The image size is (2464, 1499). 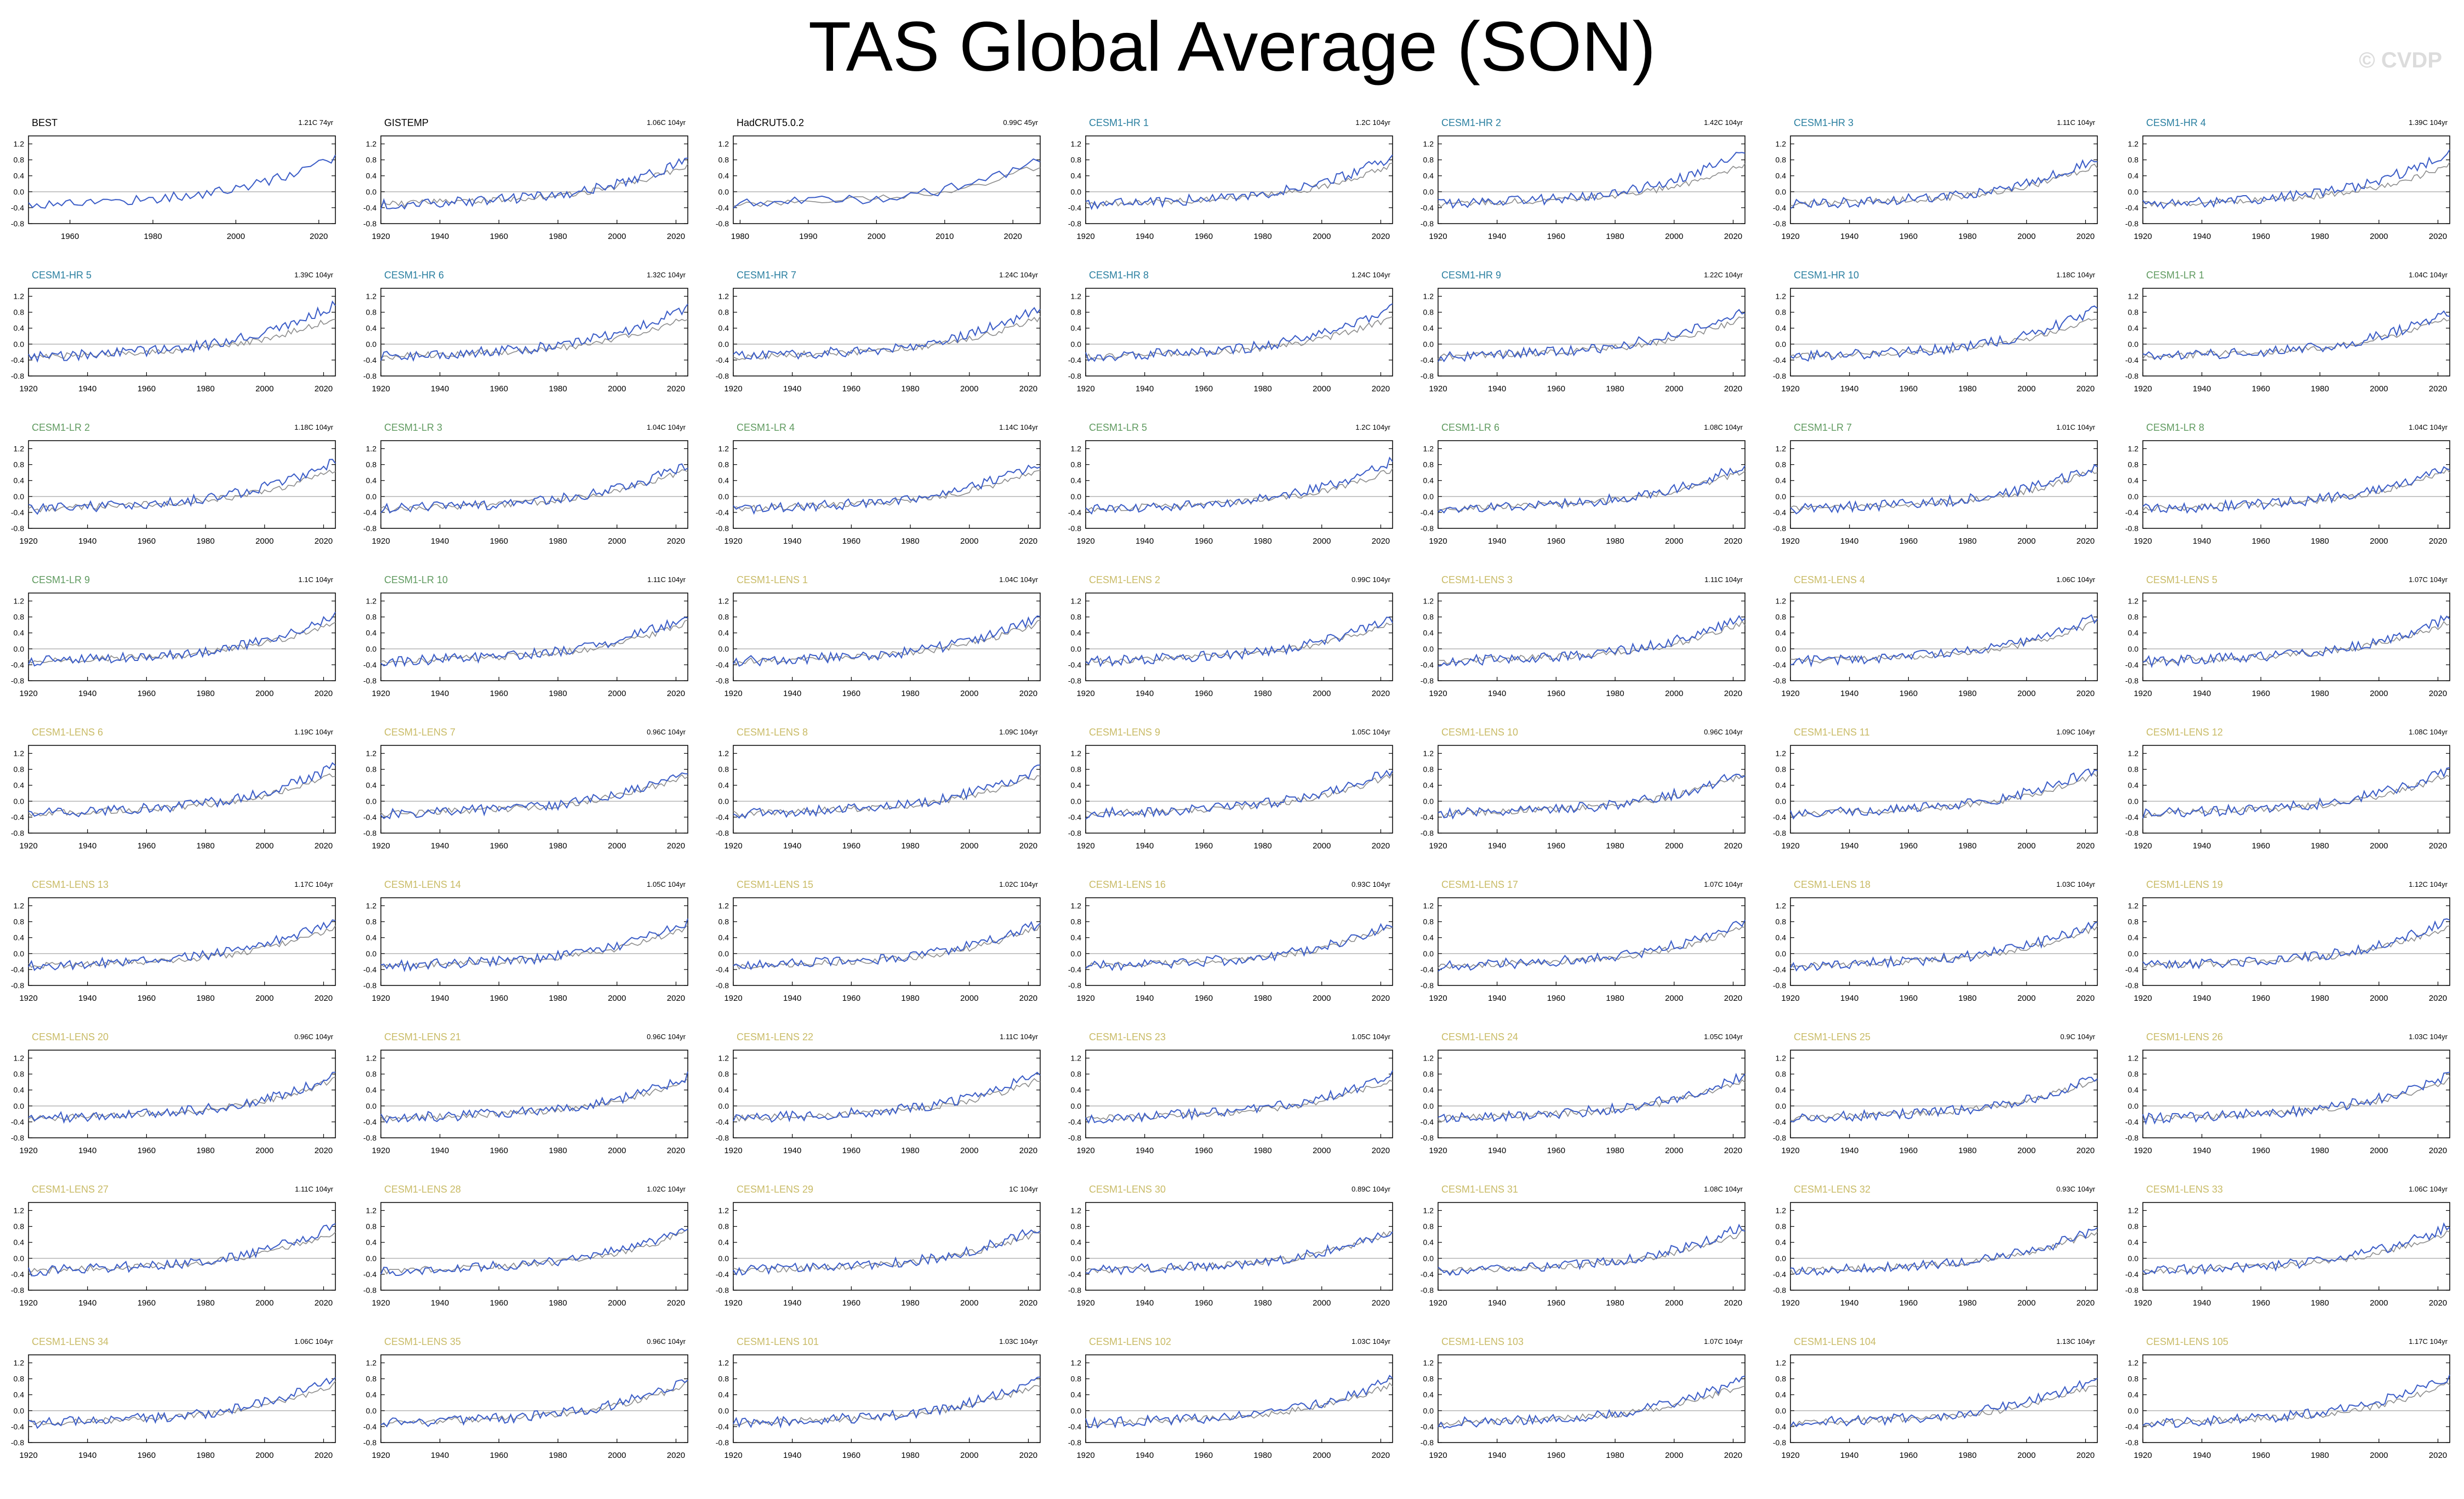 What do you see at coordinates (1127, 884) in the screenshot?
I see `panel-title: CESM1-LENS 16` at bounding box center [1127, 884].